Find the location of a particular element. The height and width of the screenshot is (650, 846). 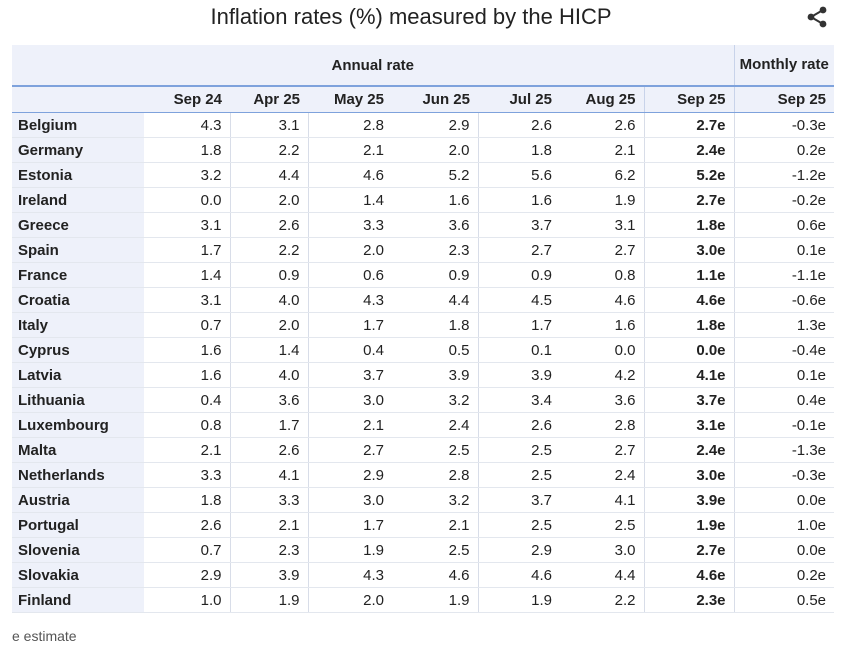

footnote: e estimate is located at coordinates (44, 636).